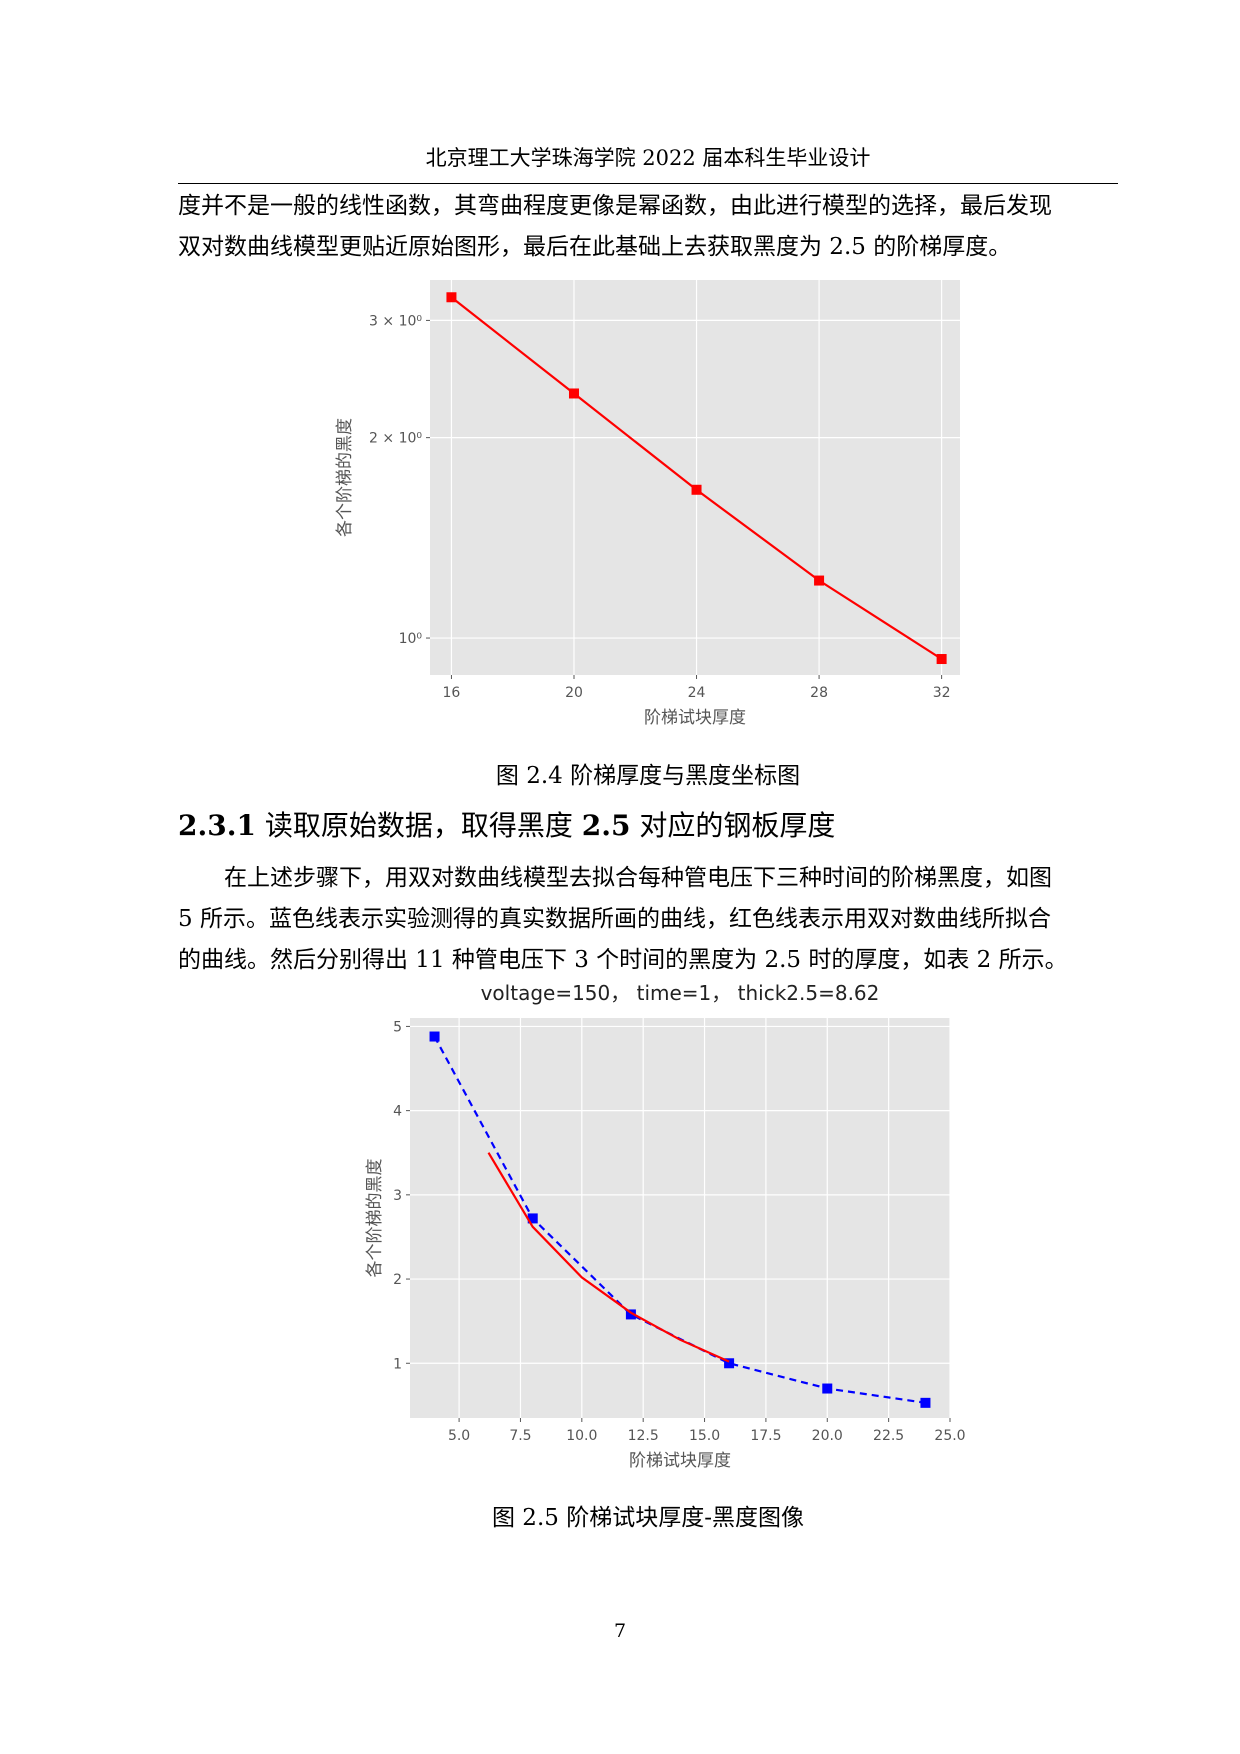 The height and width of the screenshot is (1754, 1240). What do you see at coordinates (595, 247) in the screenshot?
I see `paragraph-line: 双对数曲线模型更贴近原始图形，最后在此基础上去获取黑度为 2.5 的阶梯厚度。` at bounding box center [595, 247].